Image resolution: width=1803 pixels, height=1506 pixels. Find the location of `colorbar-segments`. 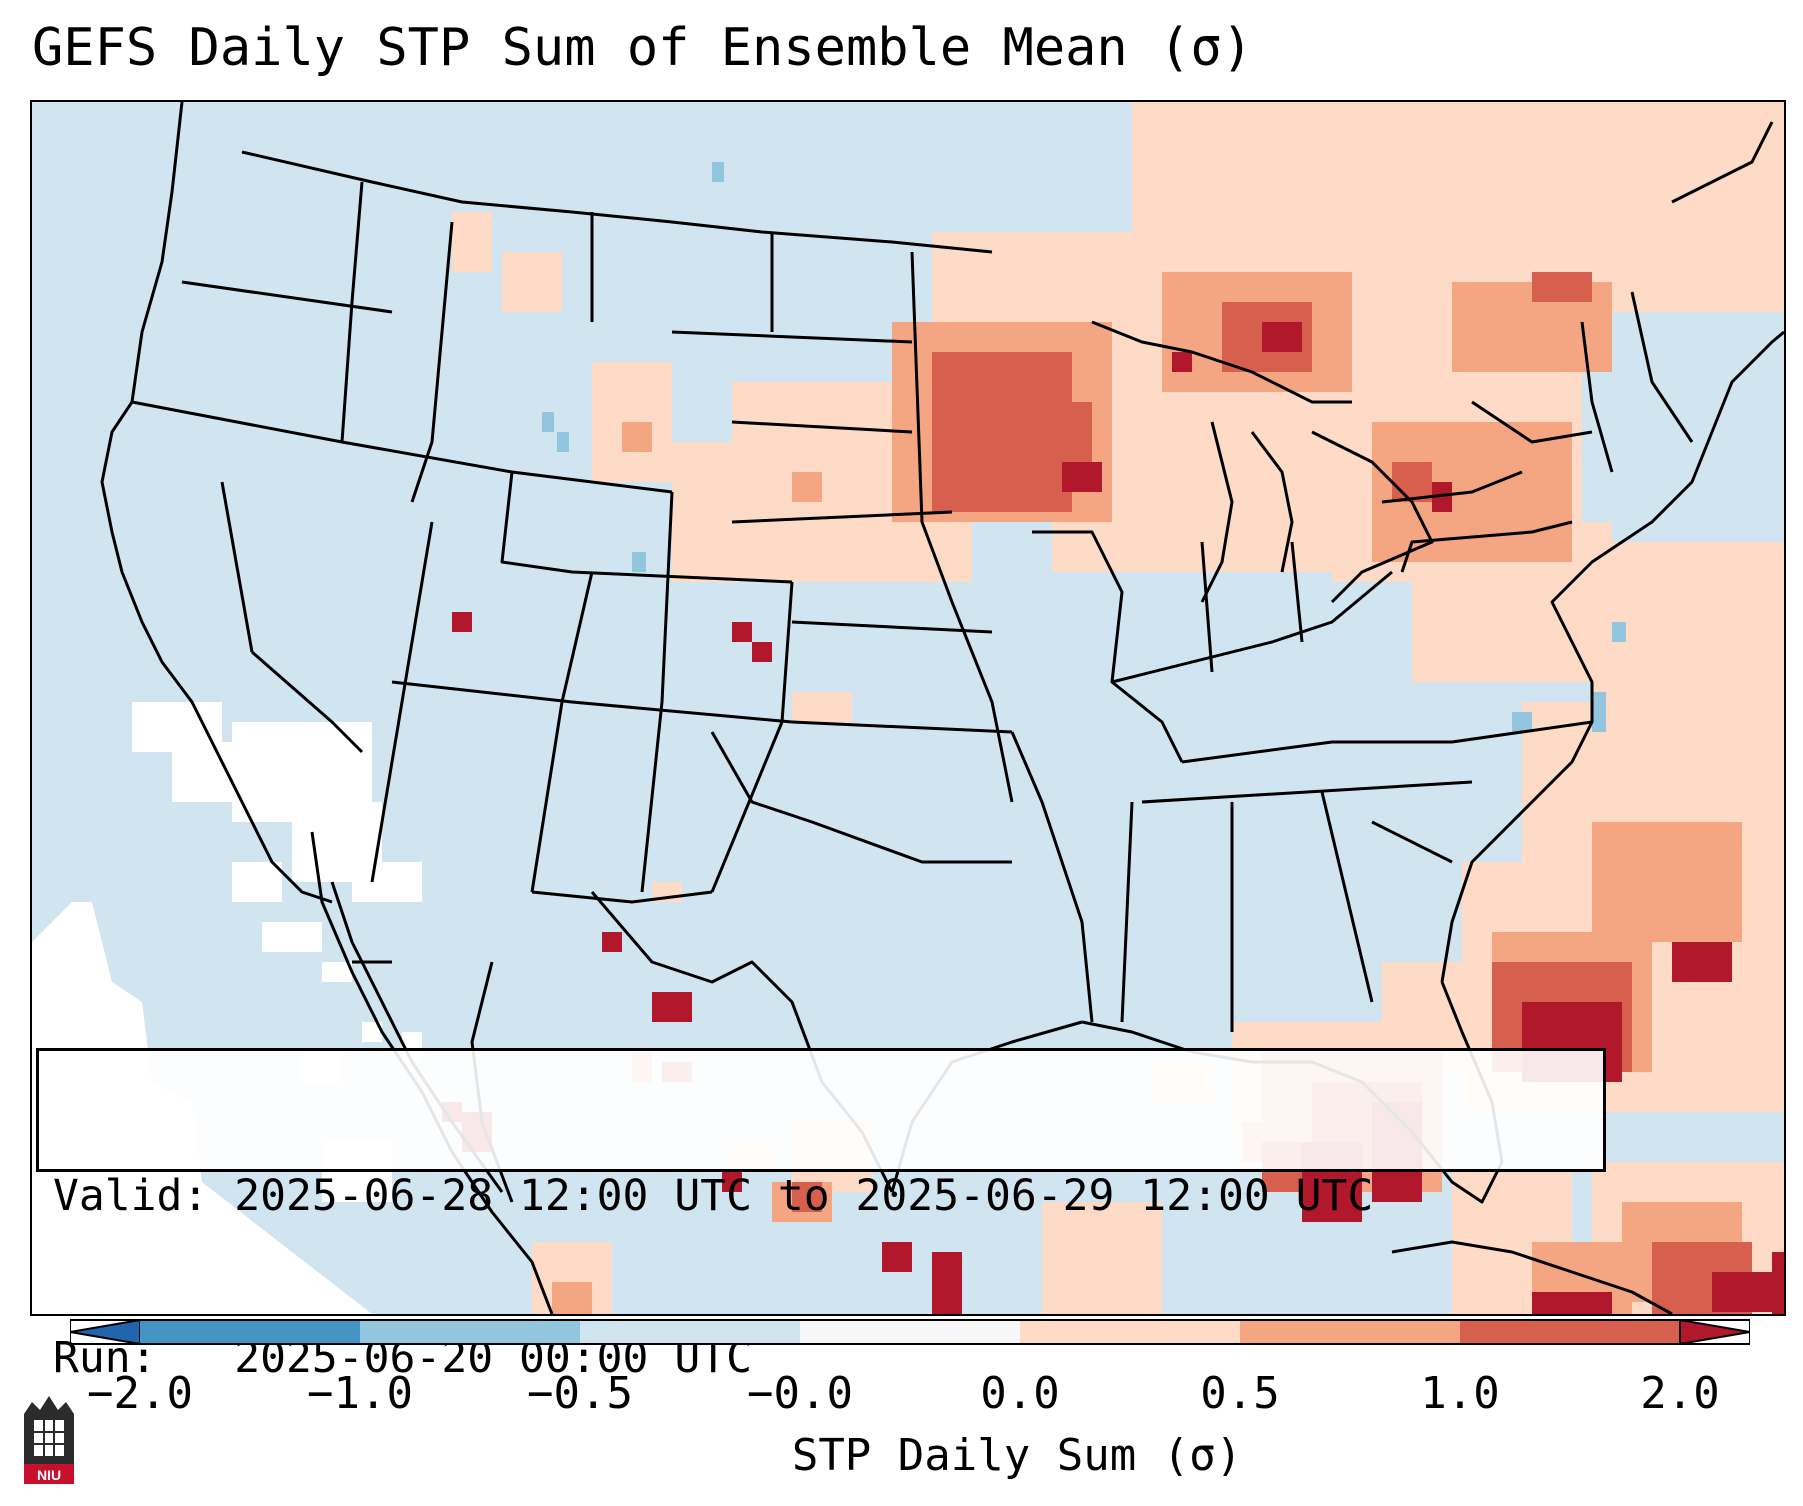

colorbar-segments is located at coordinates (910, 1332).